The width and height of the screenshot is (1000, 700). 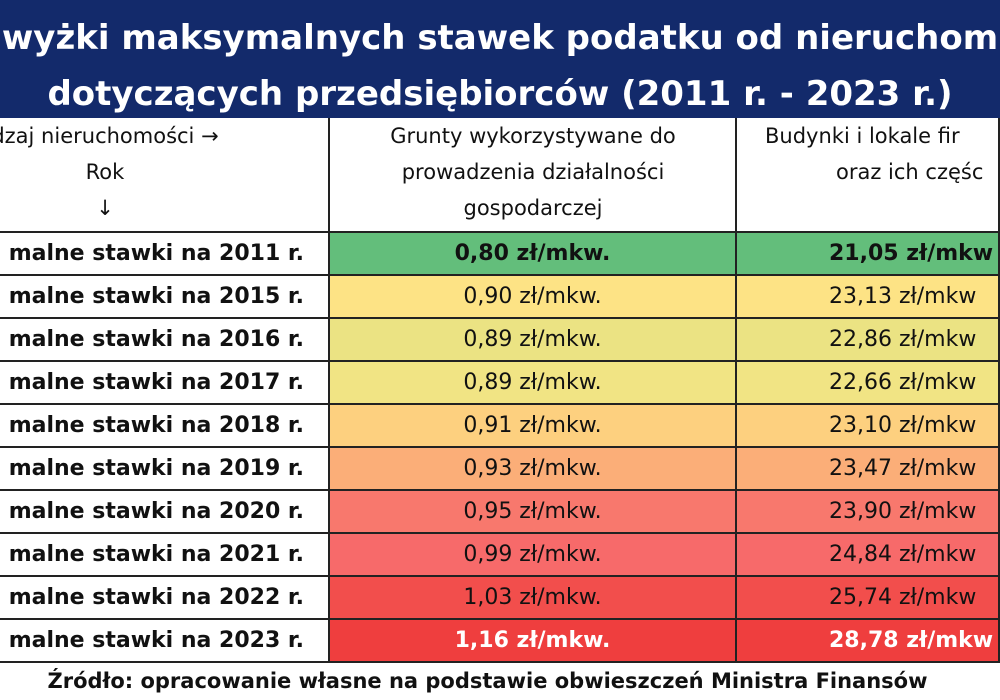 What do you see at coordinates (165, 426) in the screenshot?
I see `table-cell: malne stawki na 2018 r.` at bounding box center [165, 426].